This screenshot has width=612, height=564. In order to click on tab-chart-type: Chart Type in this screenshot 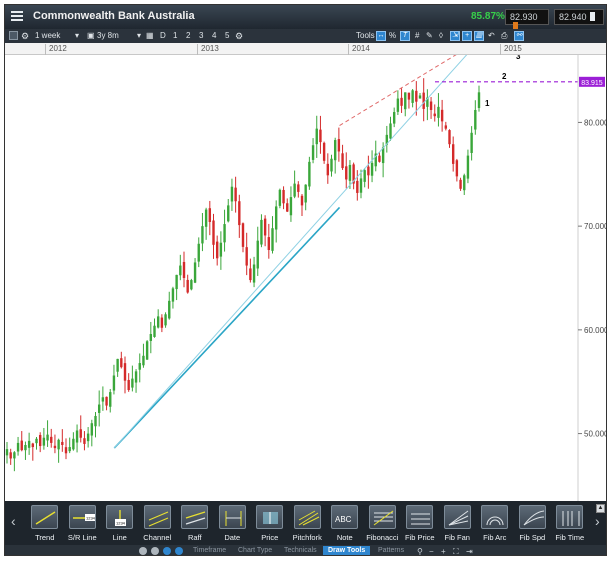, I will do `click(255, 550)`.